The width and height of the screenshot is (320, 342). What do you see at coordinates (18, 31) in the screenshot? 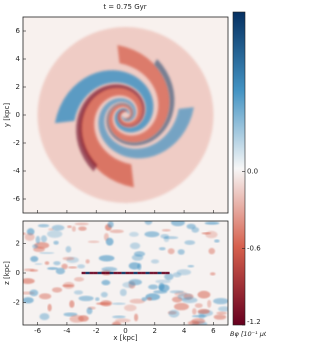
I see `y-tick-label: 6` at bounding box center [18, 31].